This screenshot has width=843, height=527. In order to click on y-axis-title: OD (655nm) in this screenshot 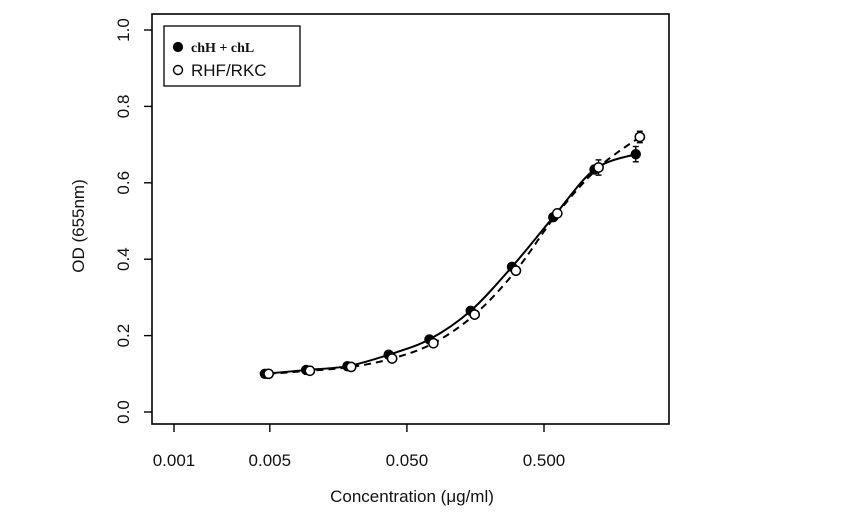, I will do `click(78, 226)`.